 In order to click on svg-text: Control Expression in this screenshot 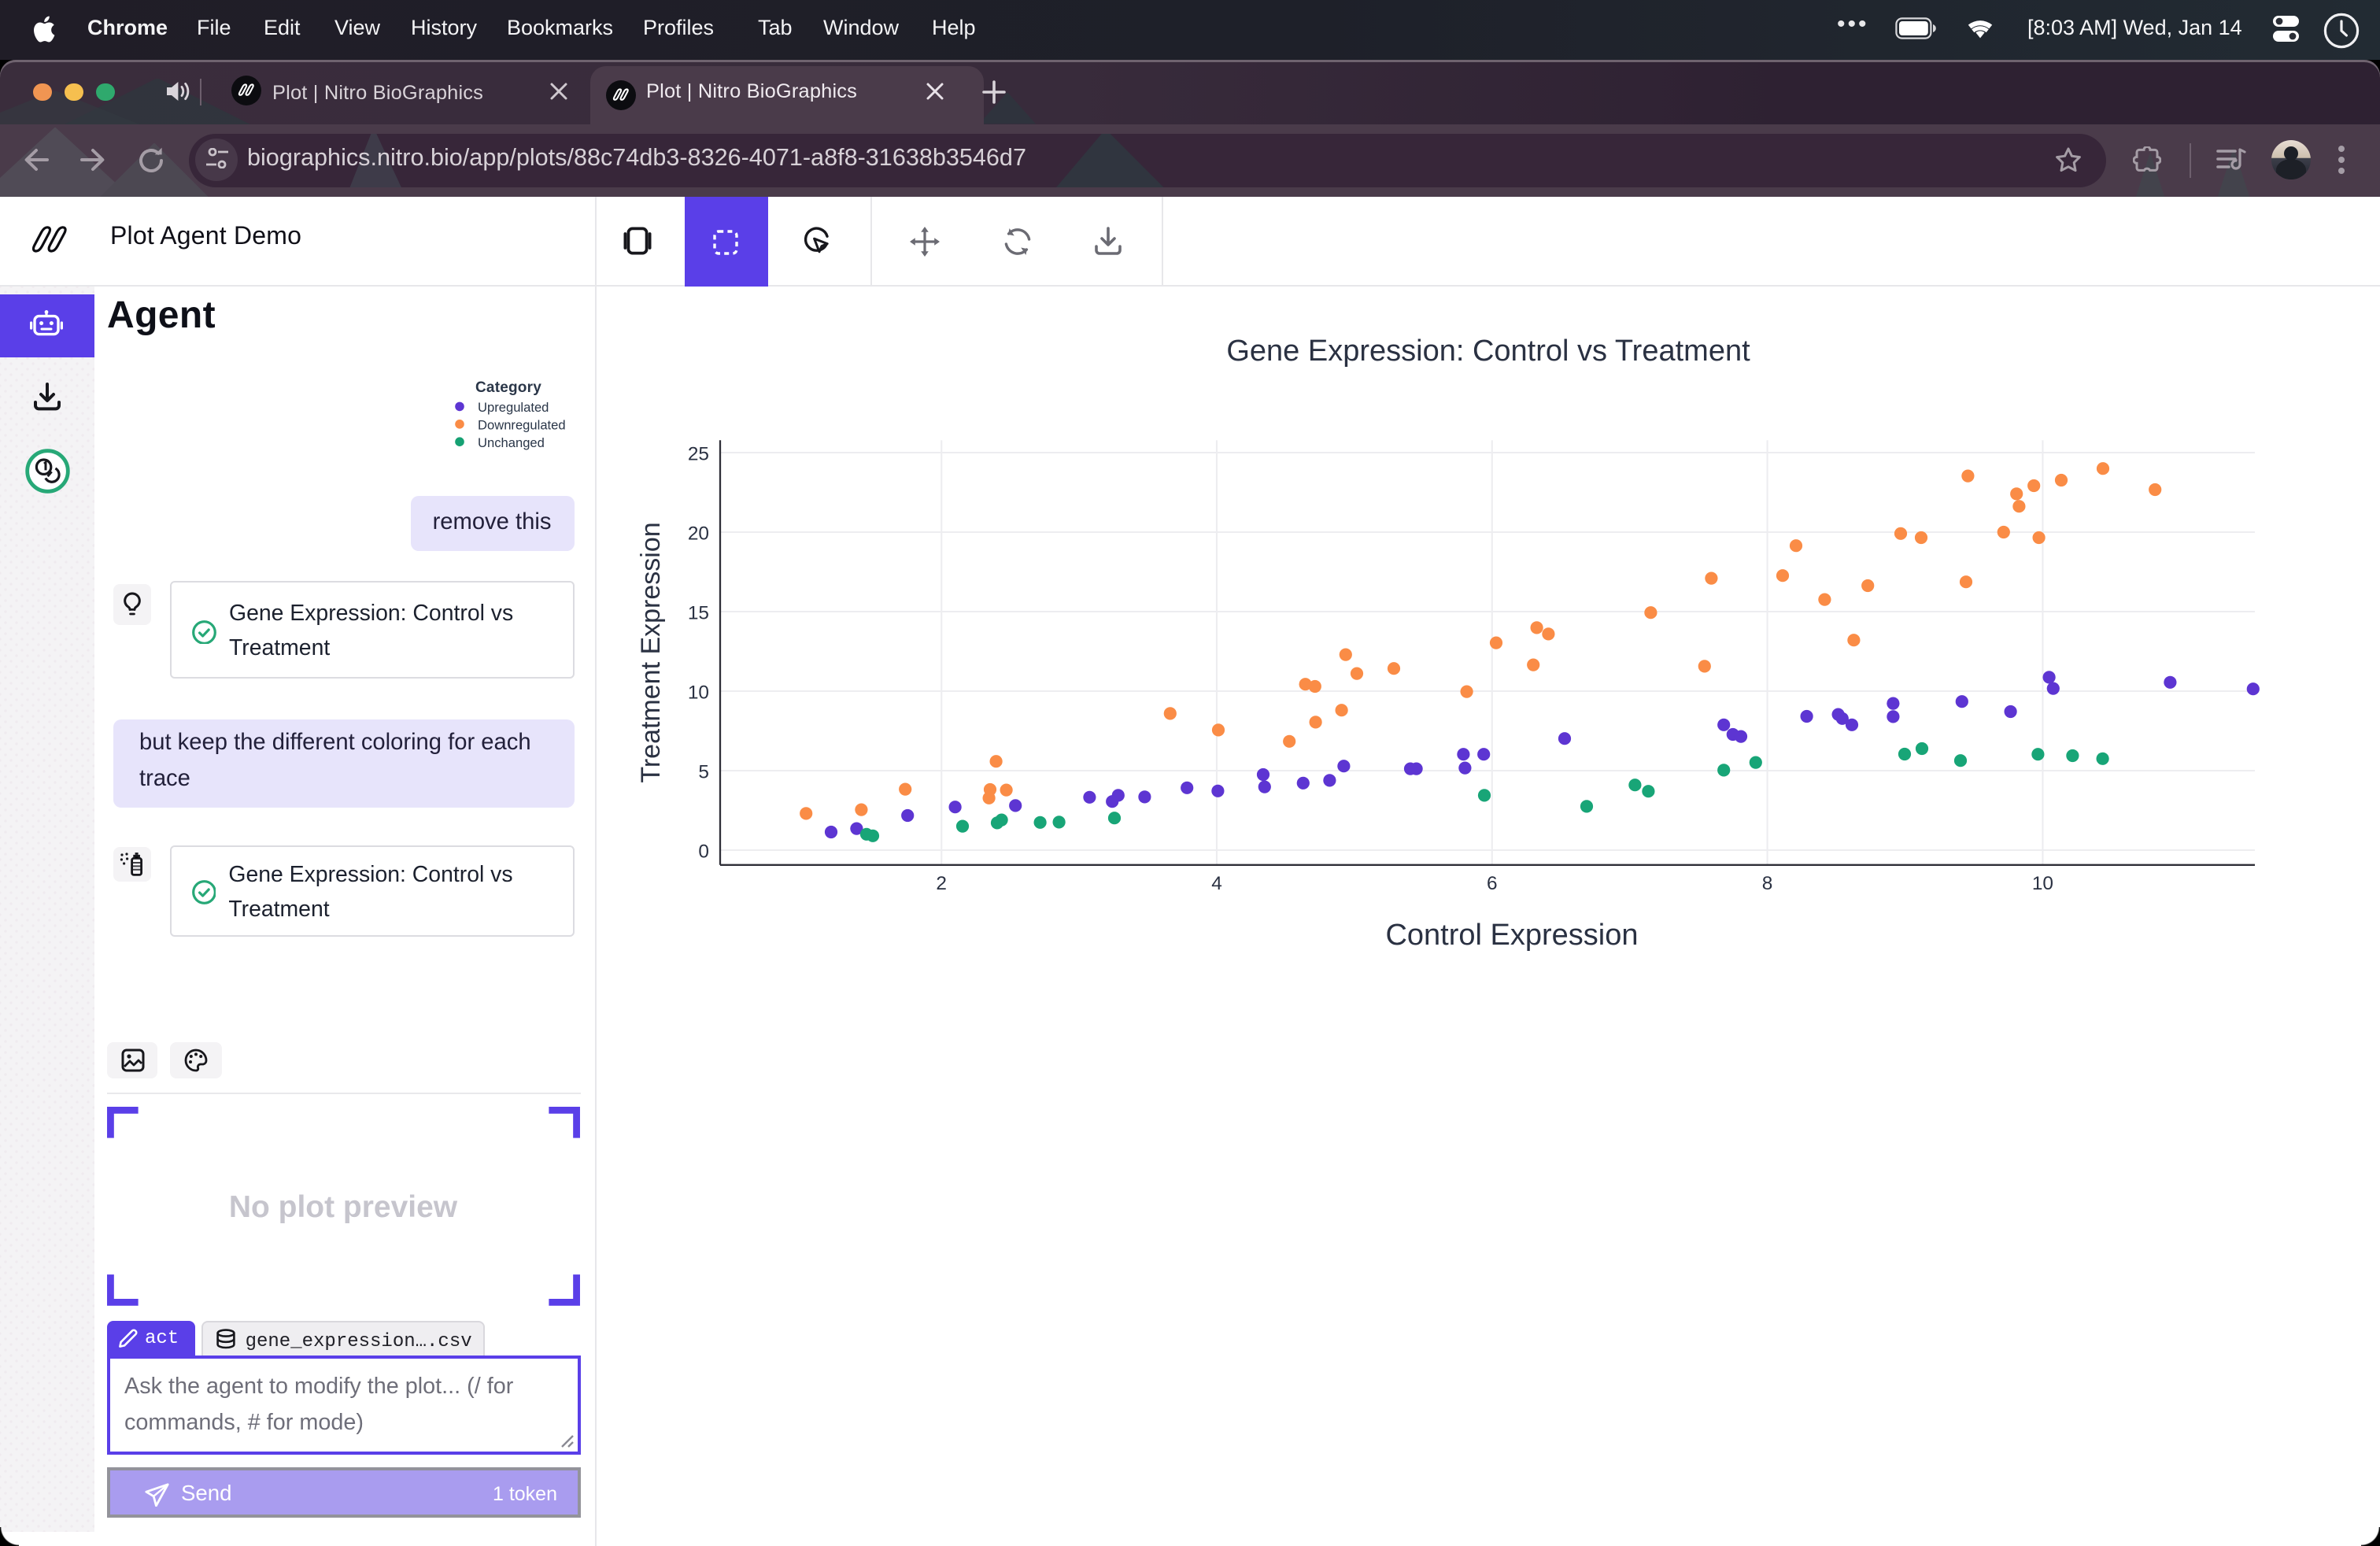, I will do `click(1510, 935)`.